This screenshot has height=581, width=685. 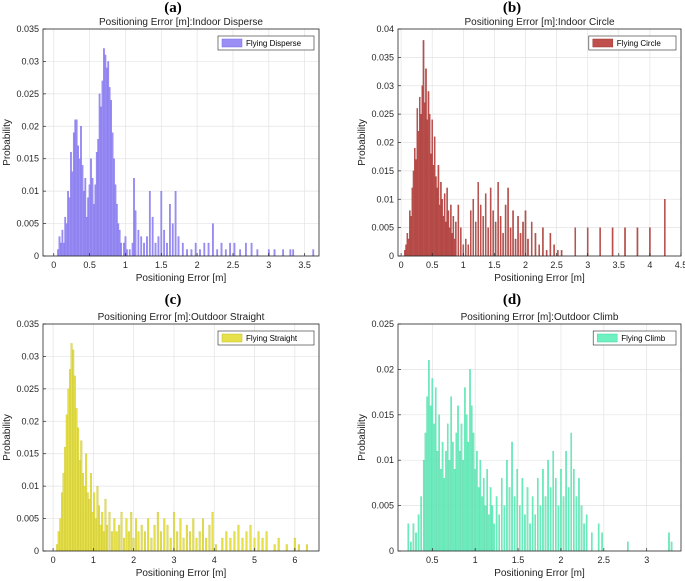 What do you see at coordinates (30, 421) in the screenshot?
I see `y-tick-label: 0.02` at bounding box center [30, 421].